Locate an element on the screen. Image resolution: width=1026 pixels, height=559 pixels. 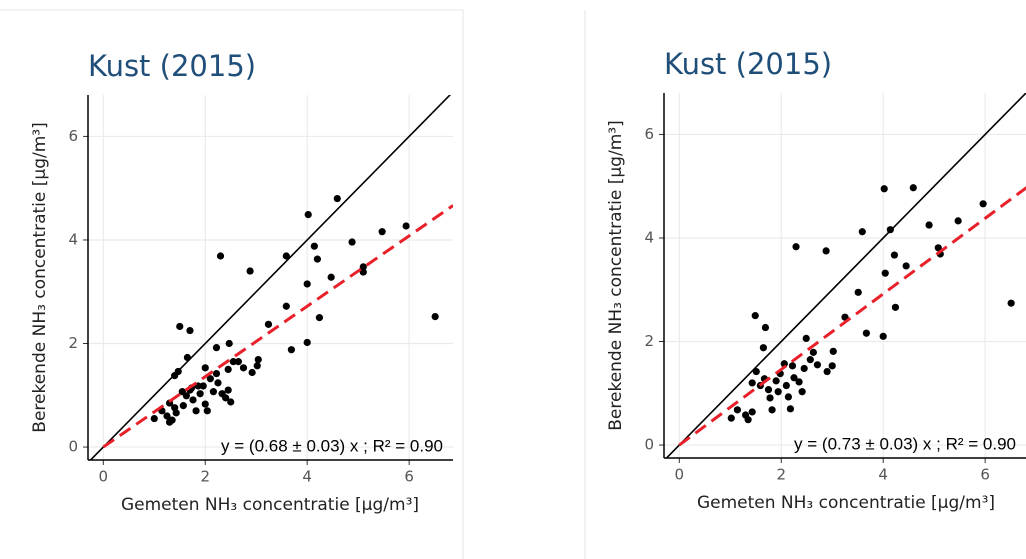
annotation: y = (0.73 ± 0.03) x ; R² = 0.90 is located at coordinates (905, 443).